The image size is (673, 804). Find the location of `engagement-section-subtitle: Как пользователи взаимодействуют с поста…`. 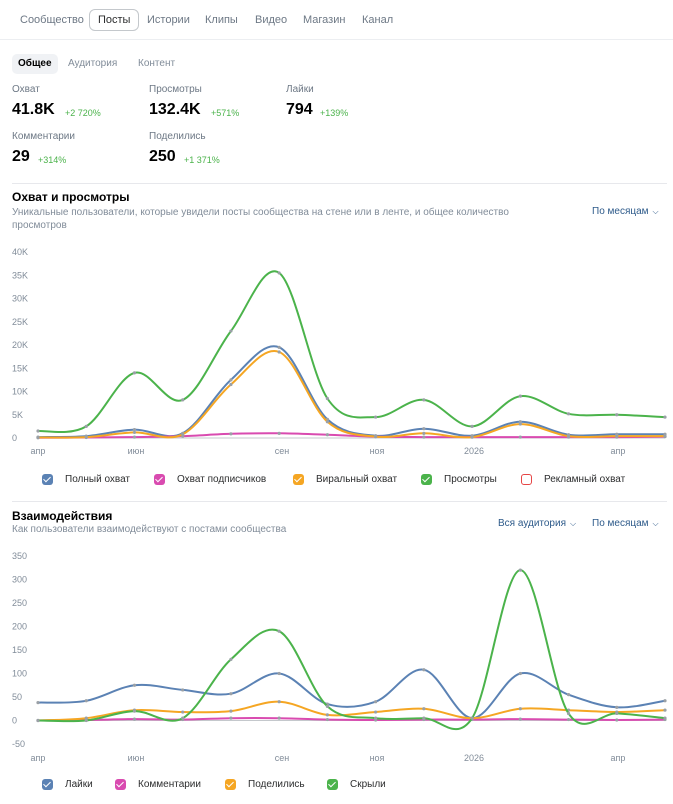

engagement-section-subtitle: Как пользователи взаимодействуют с поста… is located at coordinates (149, 529).